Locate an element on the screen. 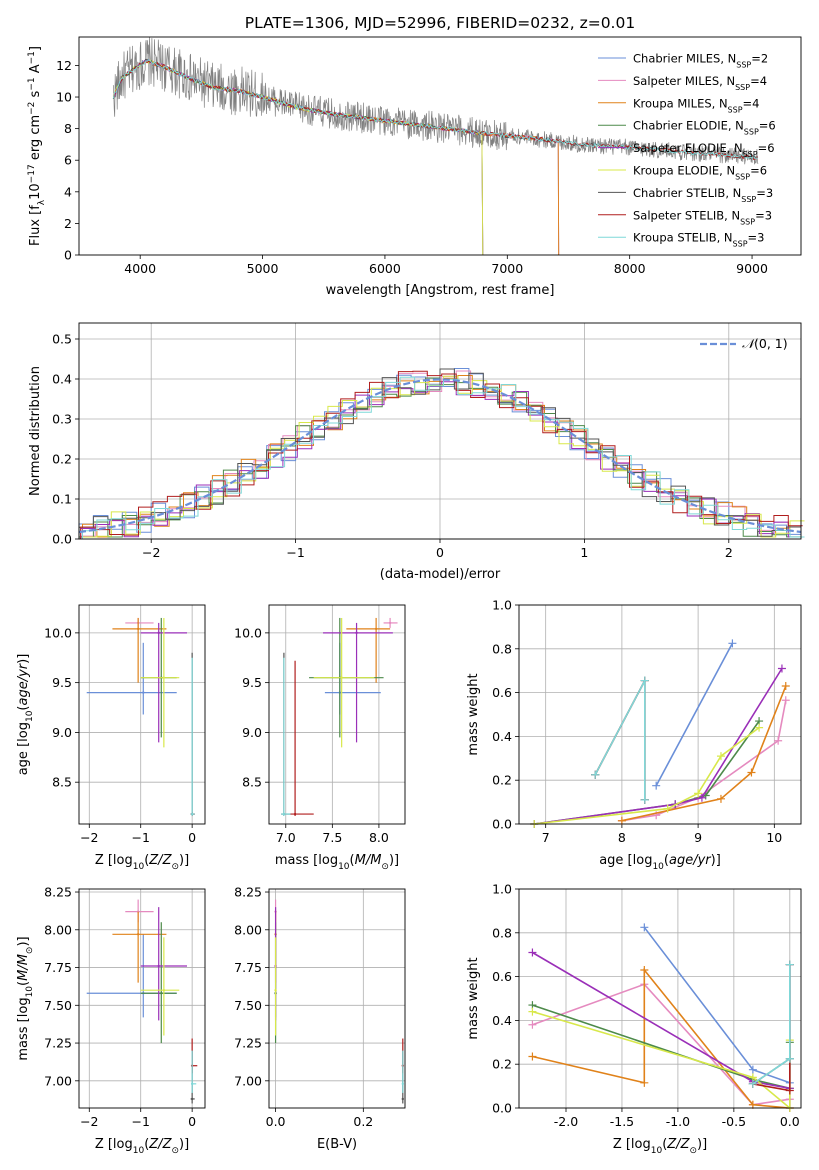 The width and height of the screenshot is (819, 1170). y-axis-label: Normed distribution is located at coordinates (35, 431).